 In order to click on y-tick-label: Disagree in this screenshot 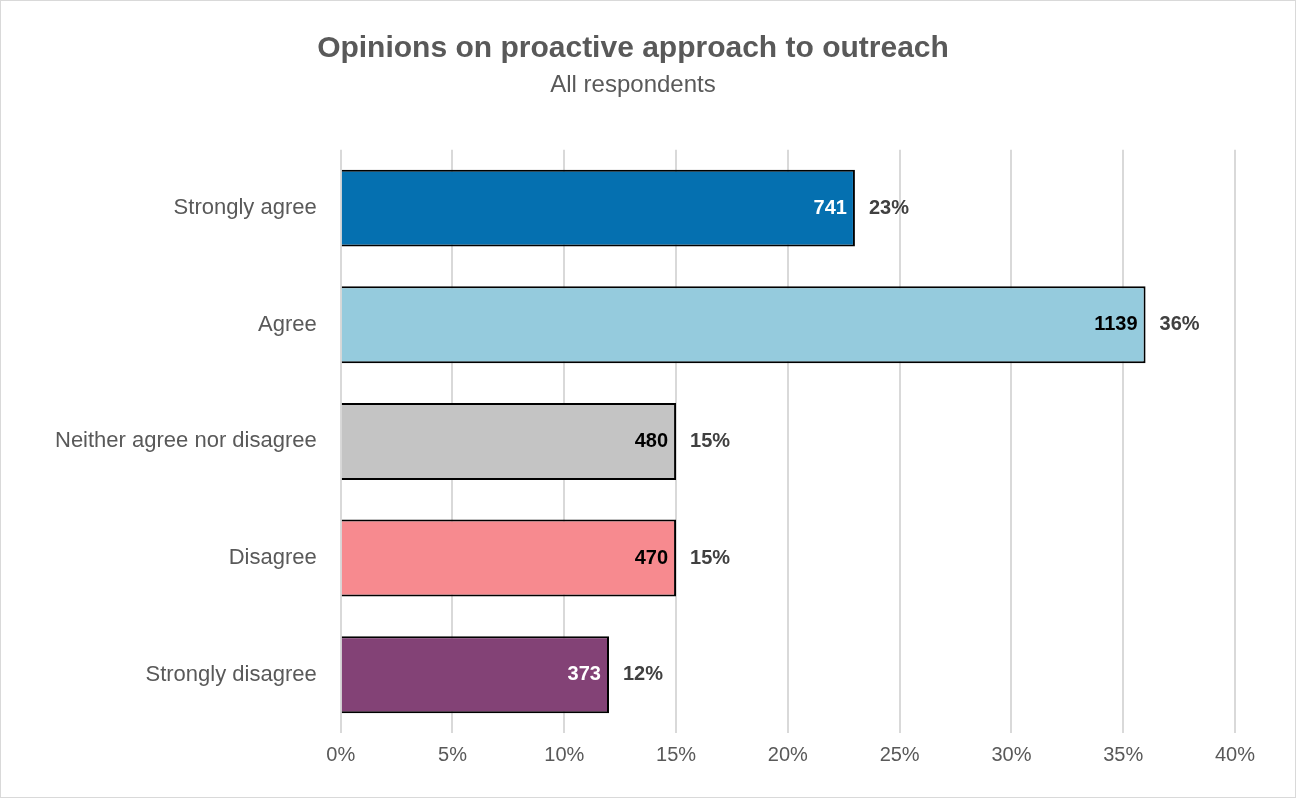, I will do `click(272, 557)`.